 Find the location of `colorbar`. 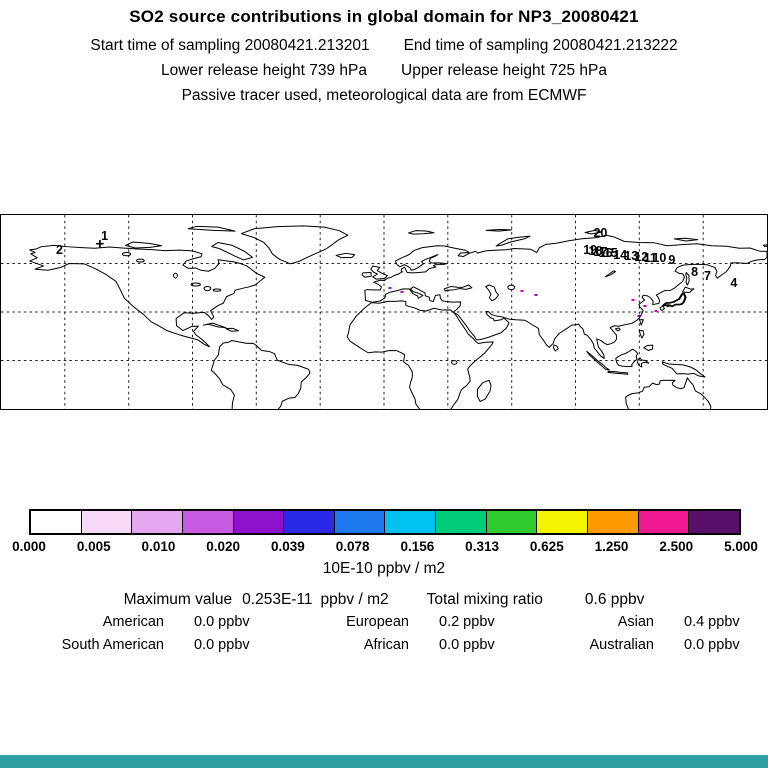

colorbar is located at coordinates (385, 522).